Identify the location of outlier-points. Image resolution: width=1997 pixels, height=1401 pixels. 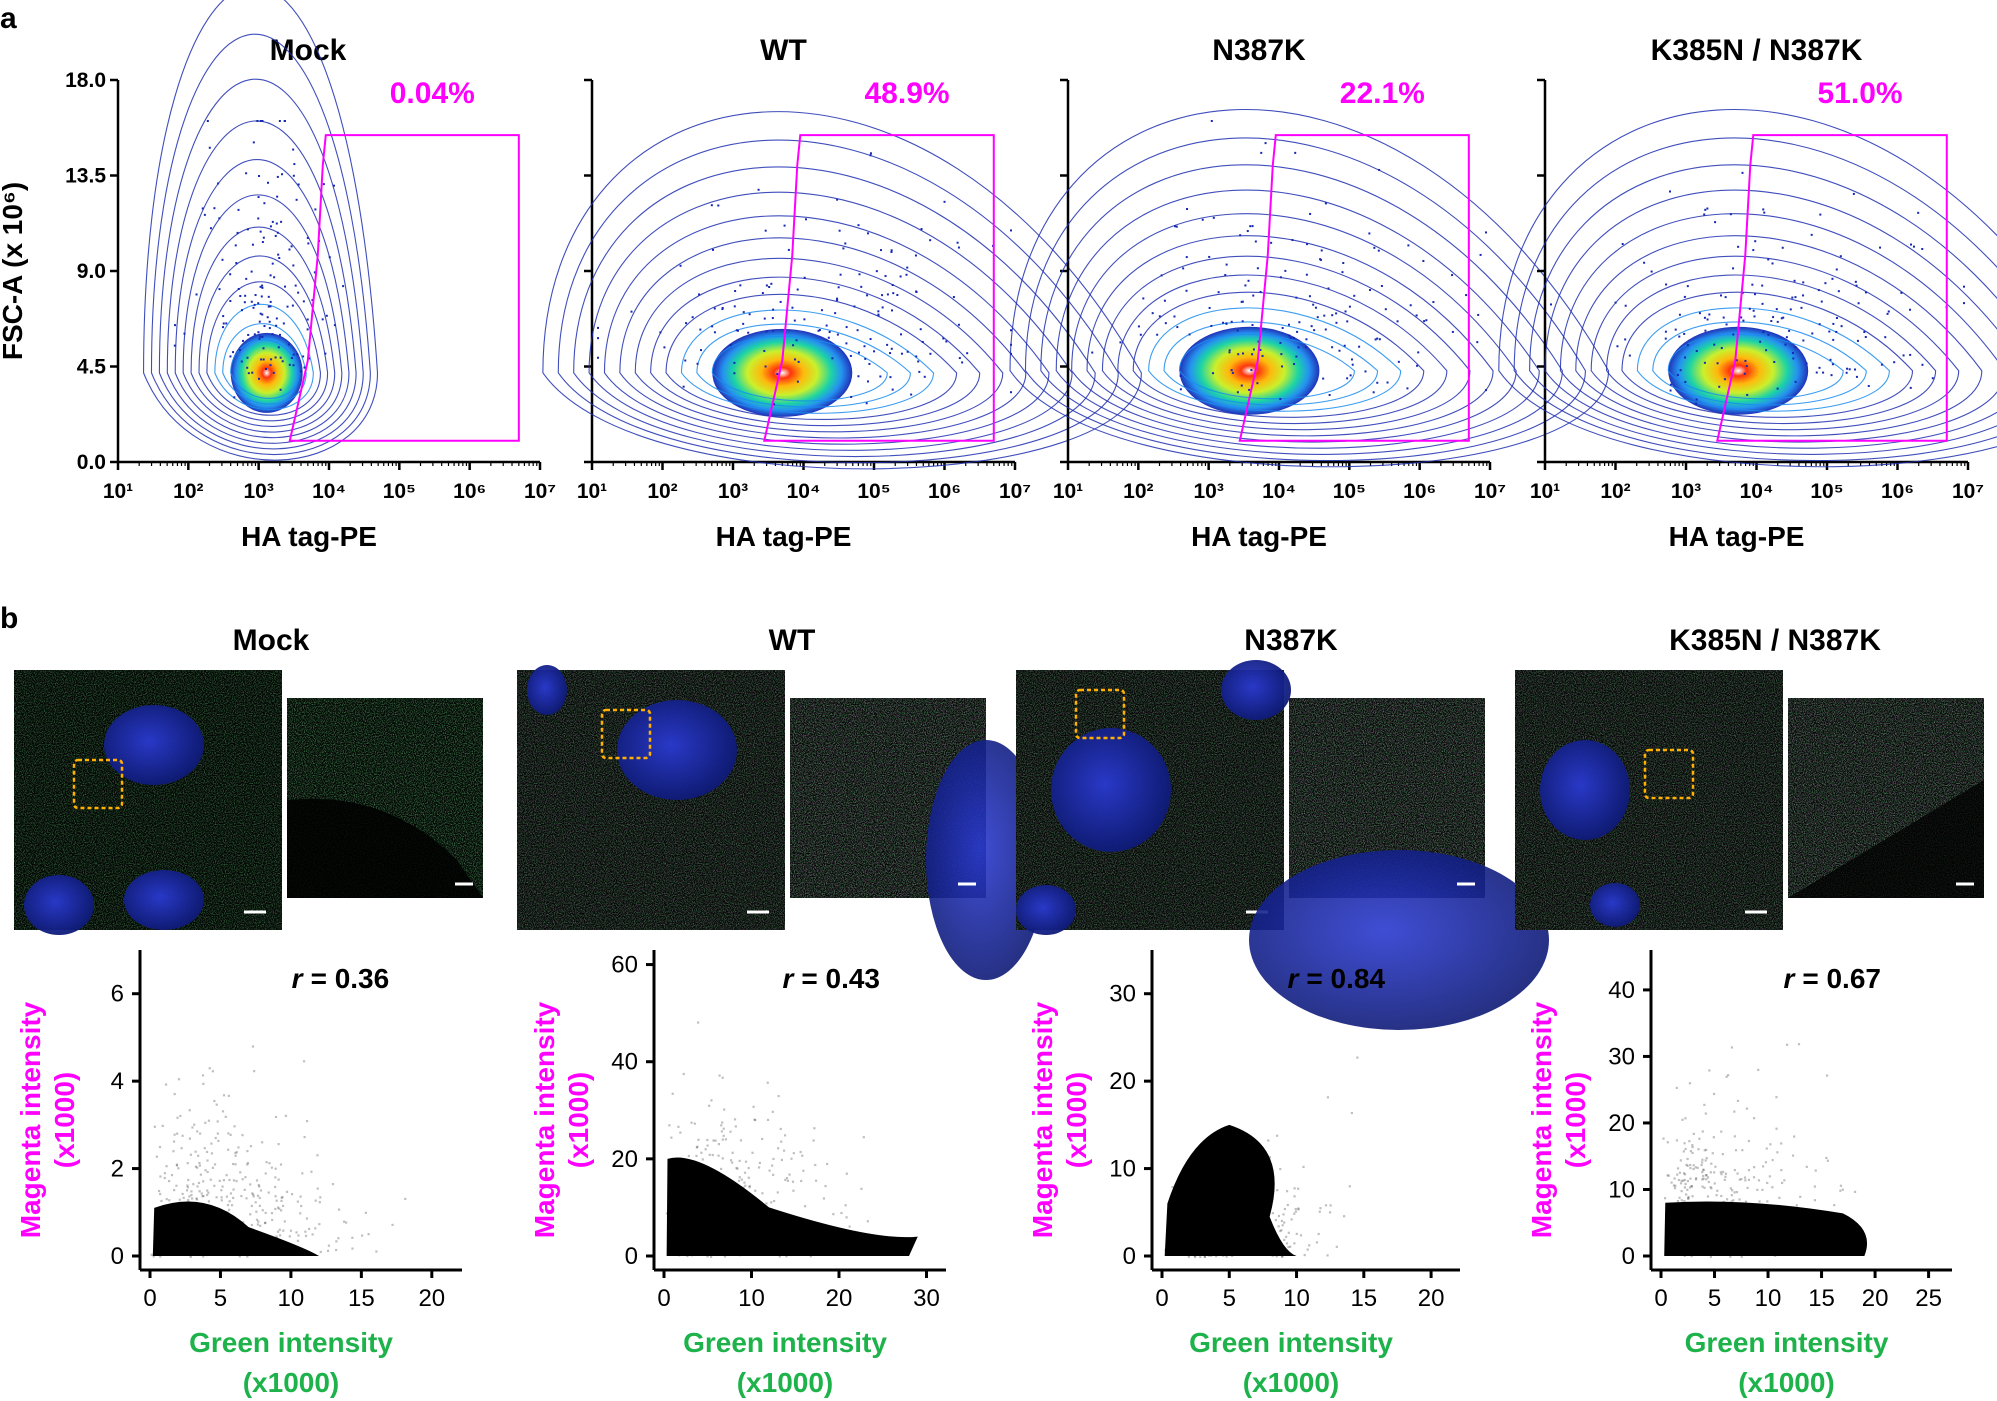
(1757, 288).